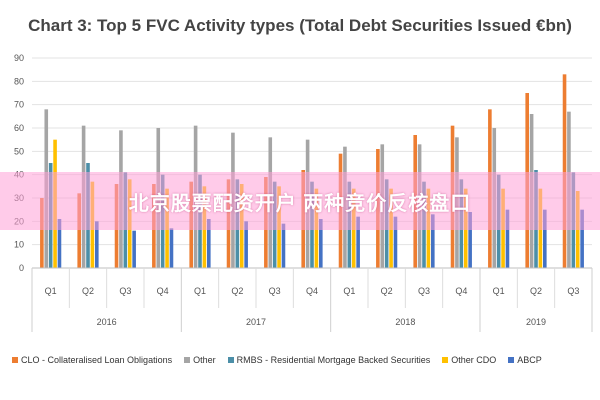 This screenshot has width=600, height=400. Describe the element at coordinates (405, 322) in the screenshot. I see `year-label: 2018` at that location.